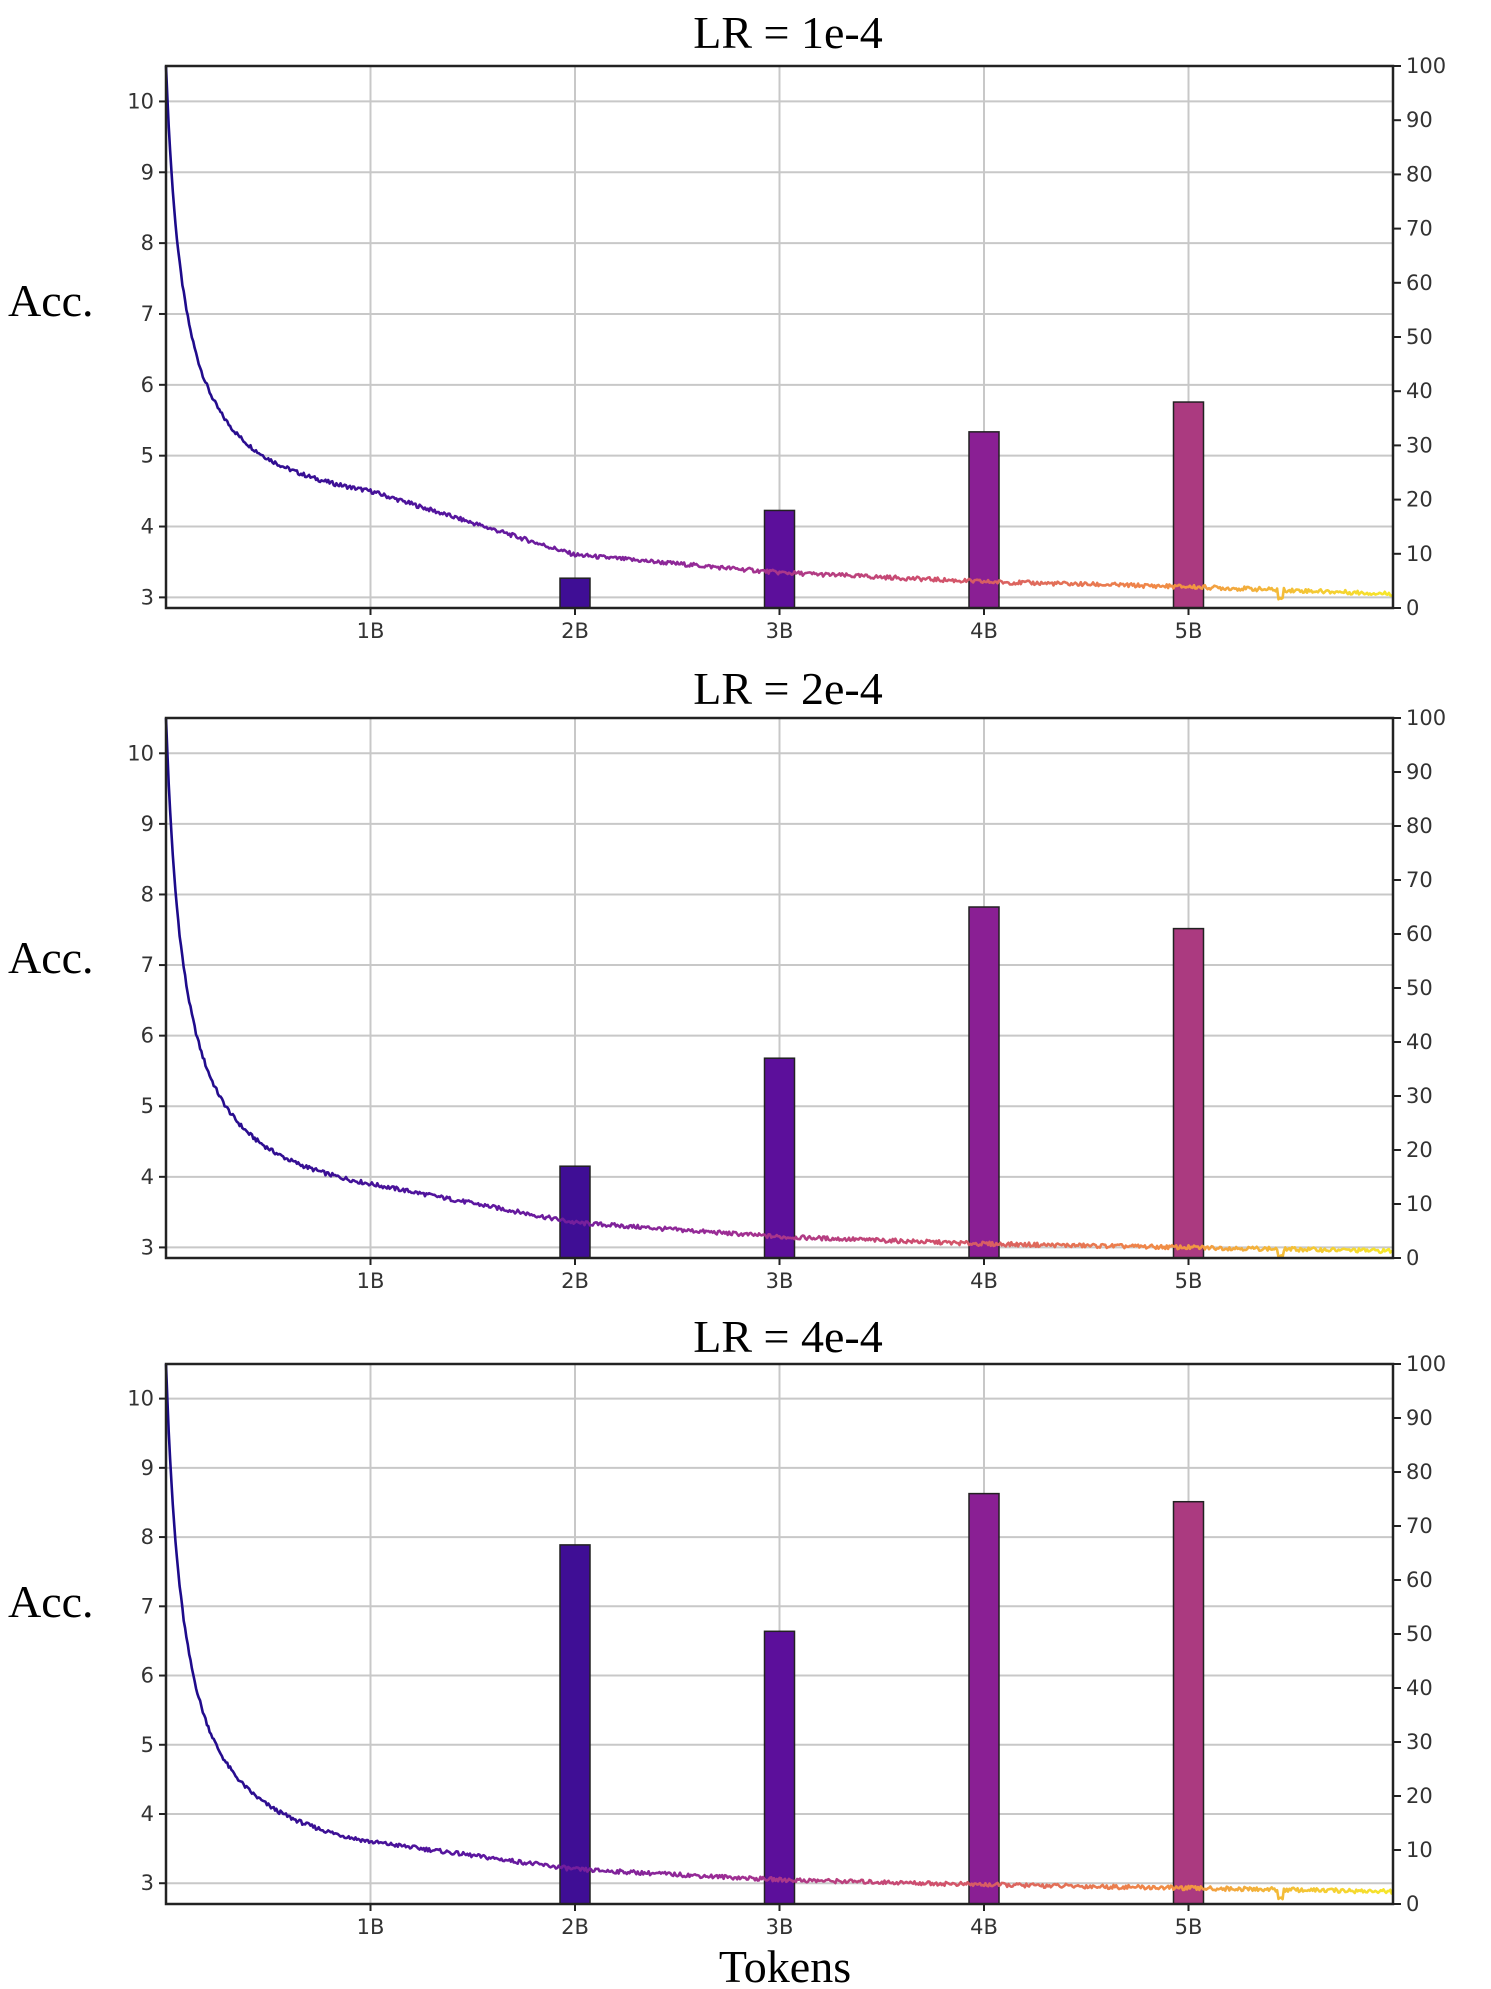  What do you see at coordinates (787, 1336) in the screenshot?
I see `panel-title: LR = 4e-4` at bounding box center [787, 1336].